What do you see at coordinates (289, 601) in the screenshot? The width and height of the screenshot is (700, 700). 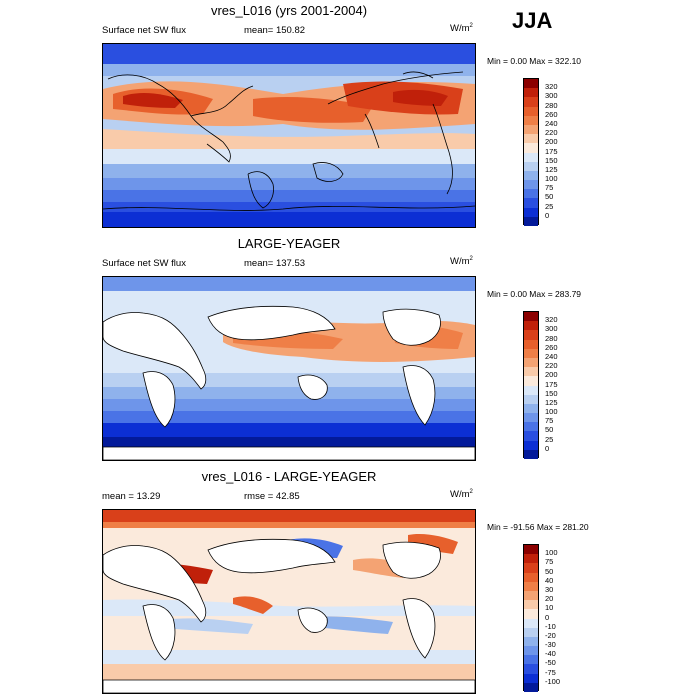 I see `panel-3-map` at bounding box center [289, 601].